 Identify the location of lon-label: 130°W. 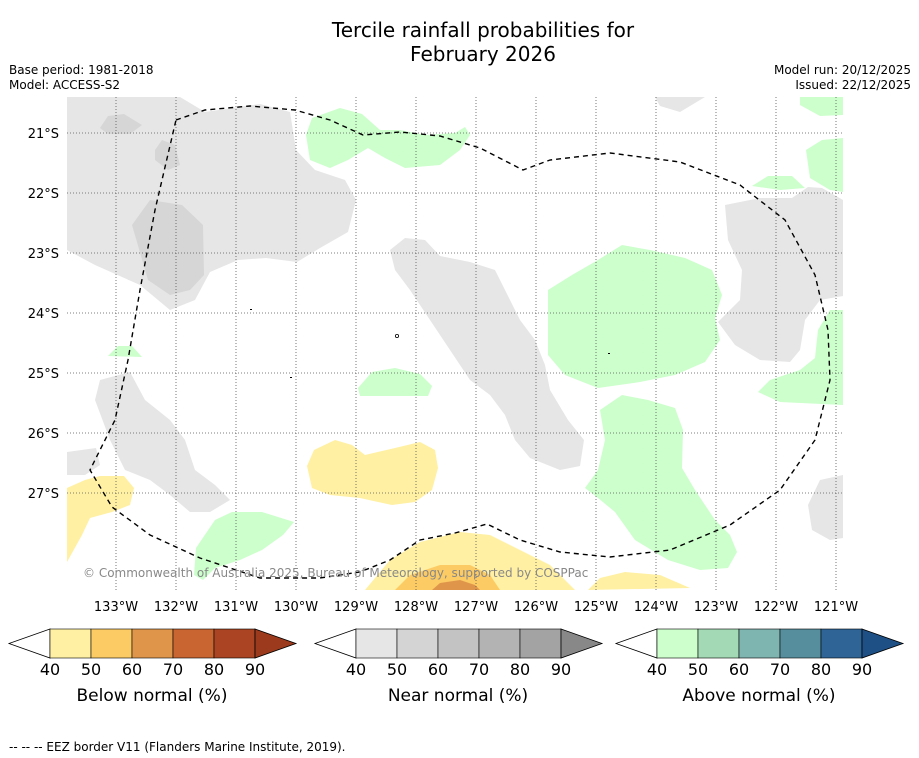
(296, 607).